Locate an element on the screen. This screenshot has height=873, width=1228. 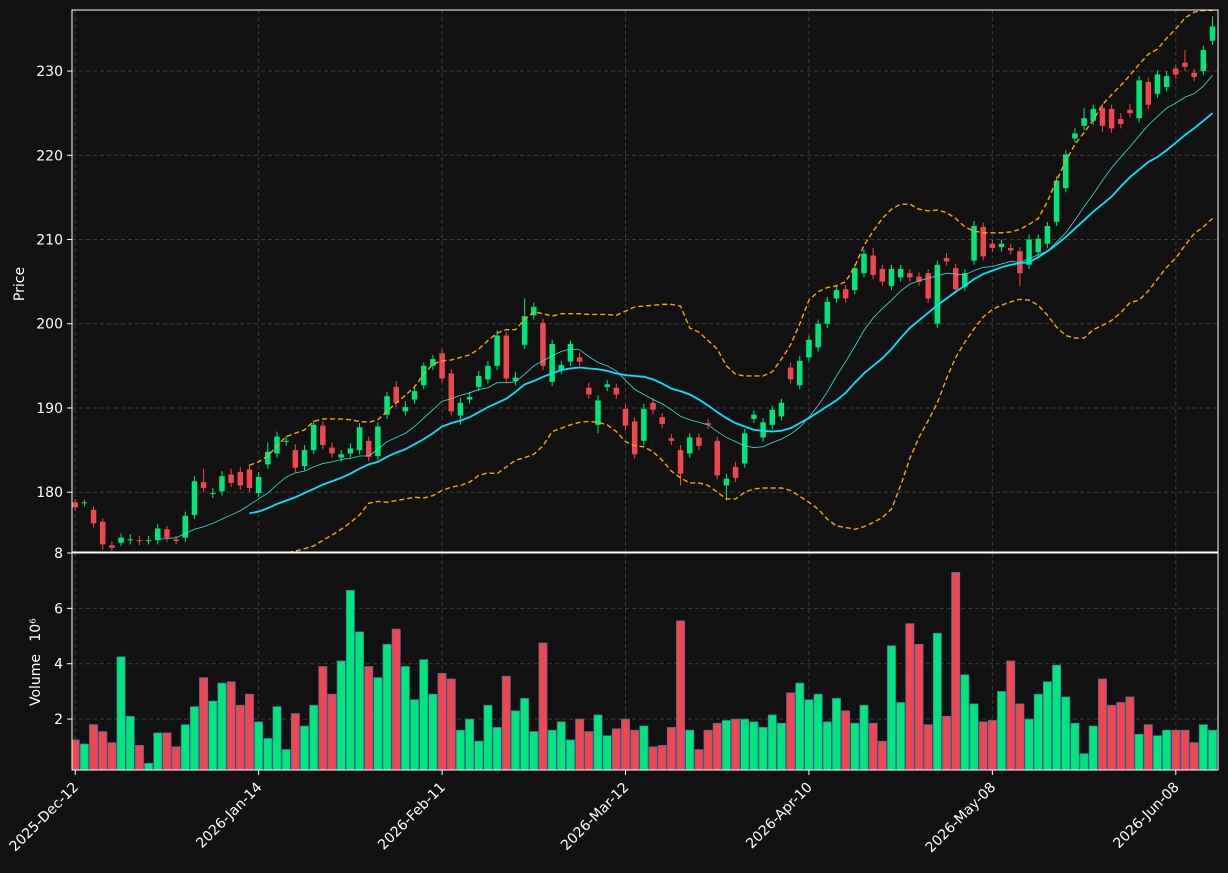
y-tick-label: 8 is located at coordinates (58, 554).